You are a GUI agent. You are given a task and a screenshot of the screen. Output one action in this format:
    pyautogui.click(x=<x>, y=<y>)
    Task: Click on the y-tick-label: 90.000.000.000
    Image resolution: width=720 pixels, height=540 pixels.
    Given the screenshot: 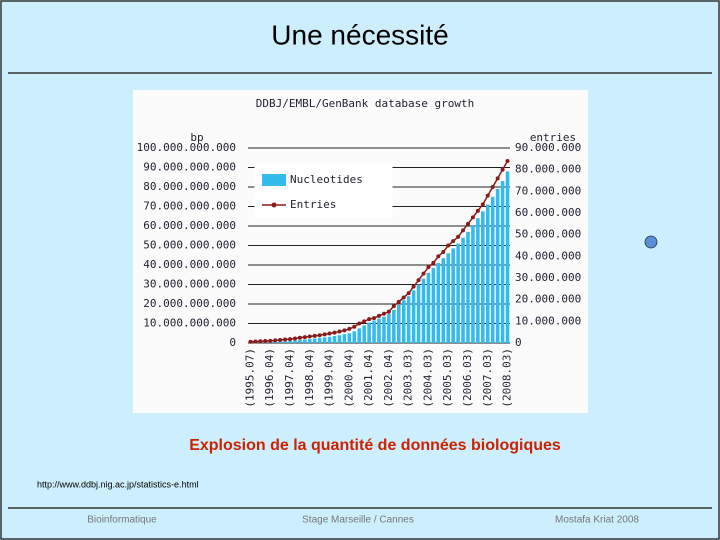 What is the action you would take?
    pyautogui.click(x=189, y=167)
    